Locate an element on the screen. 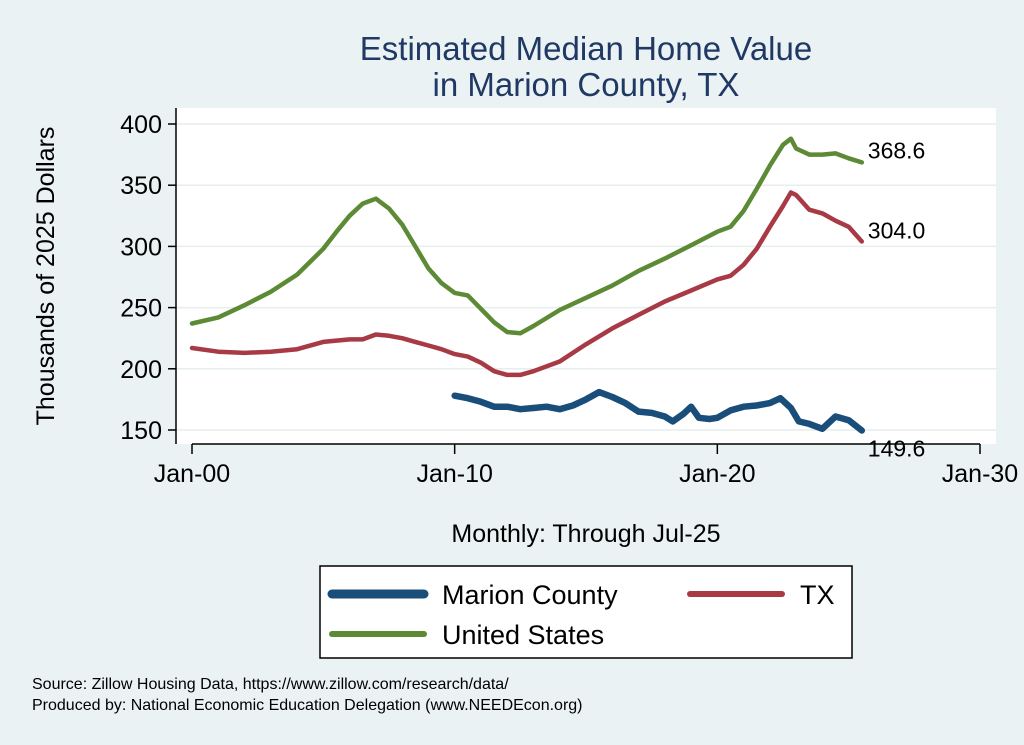  y-tick-label-200: 200 is located at coordinates (141, 370).